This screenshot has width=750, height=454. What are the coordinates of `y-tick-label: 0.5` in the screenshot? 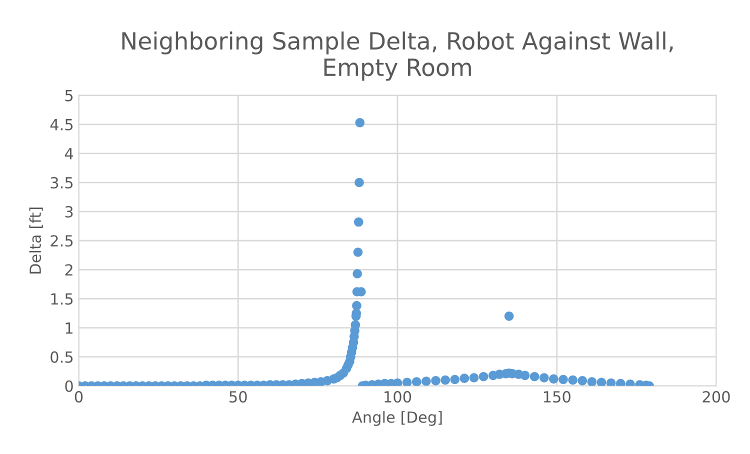 It's located at (61, 357).